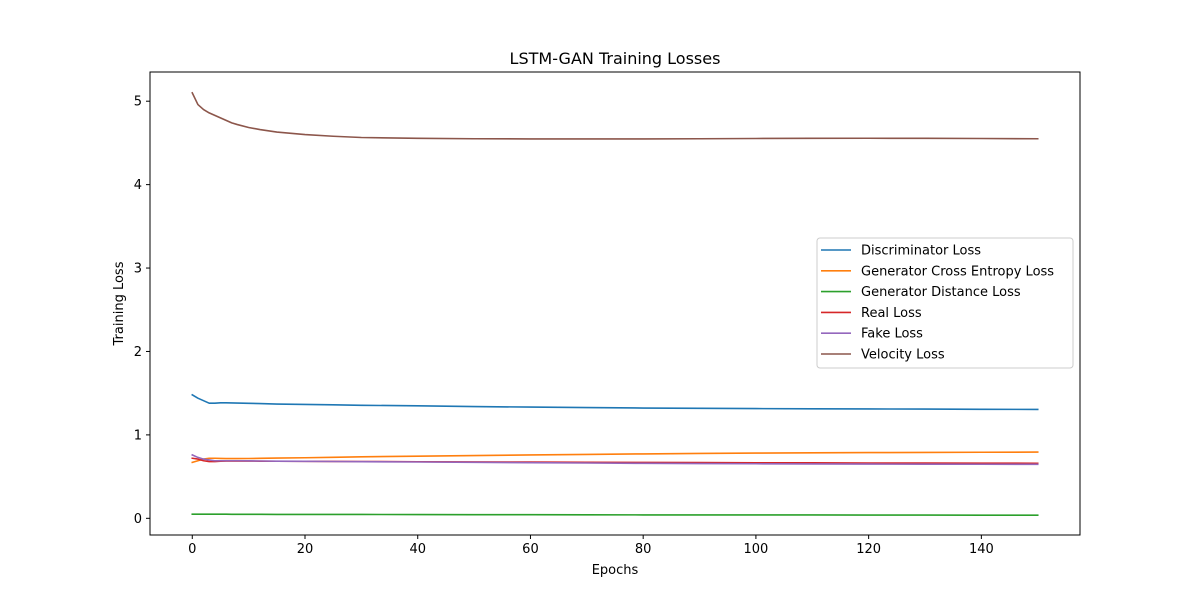 The width and height of the screenshot is (1200, 600). Describe the element at coordinates (138, 352) in the screenshot. I see `y-tick-label: 2` at that location.